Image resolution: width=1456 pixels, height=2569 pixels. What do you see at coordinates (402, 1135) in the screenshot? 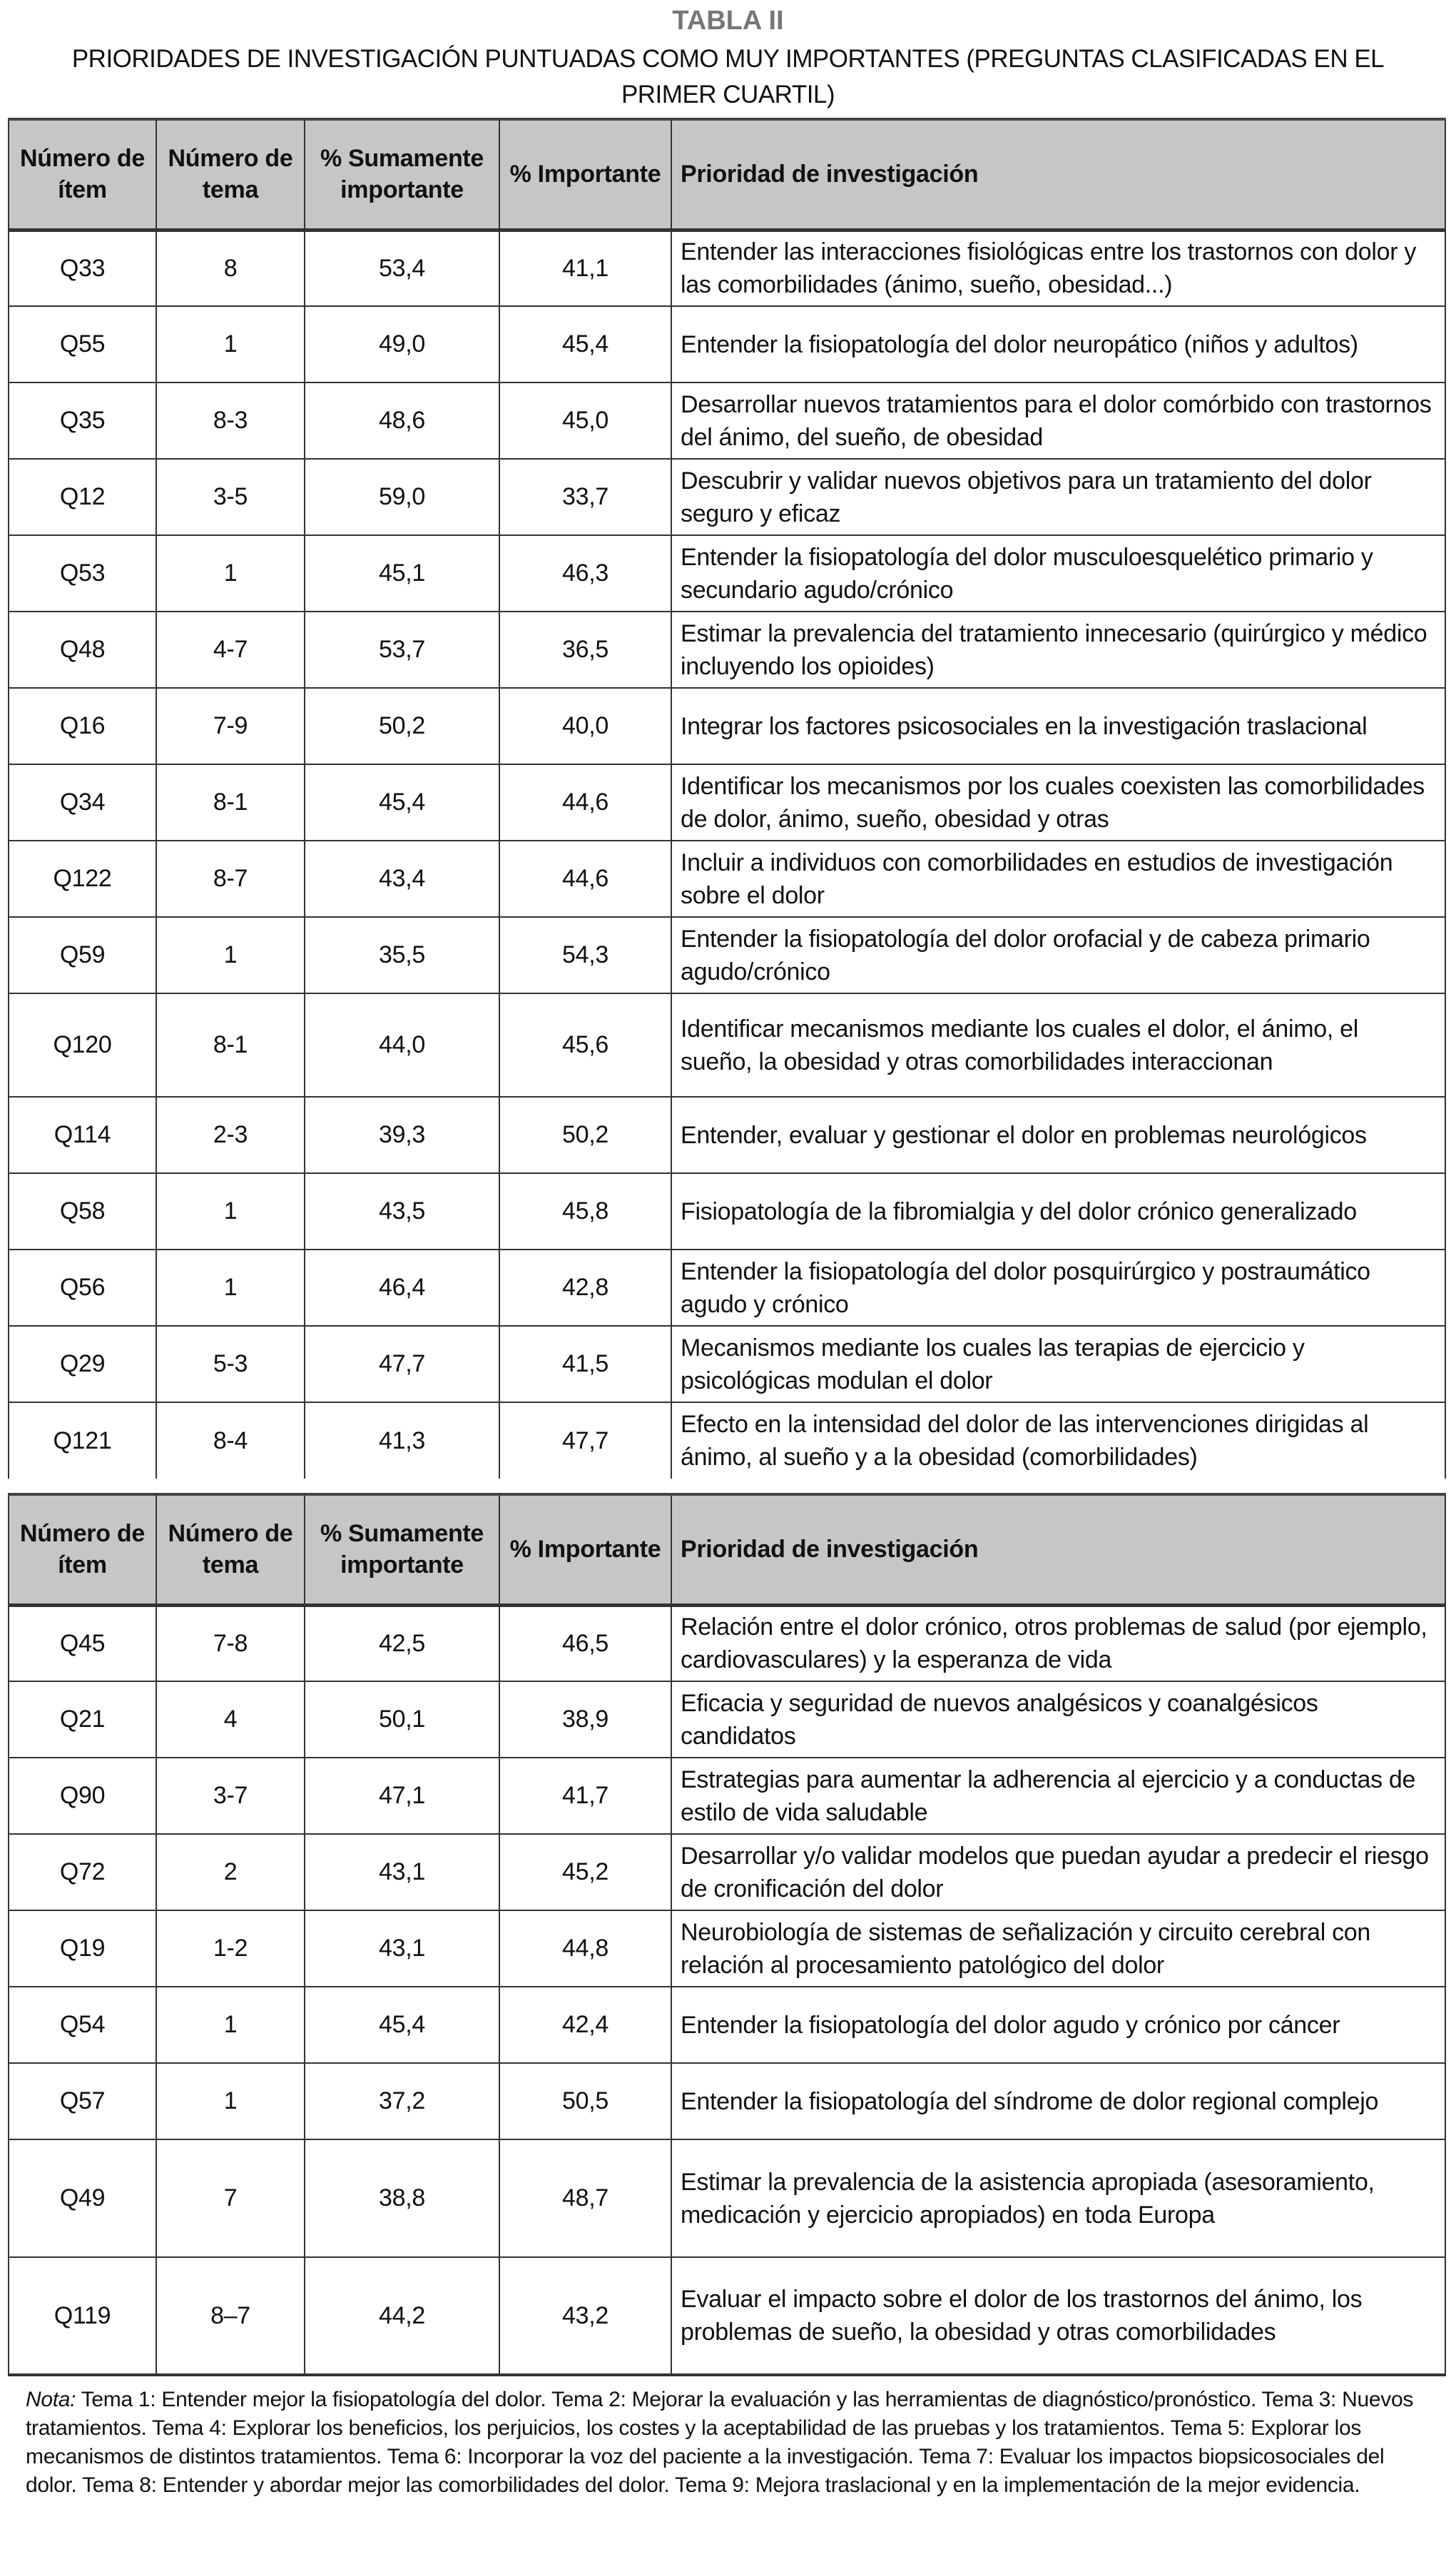
I see `cell-sumamente: 39,3` at bounding box center [402, 1135].